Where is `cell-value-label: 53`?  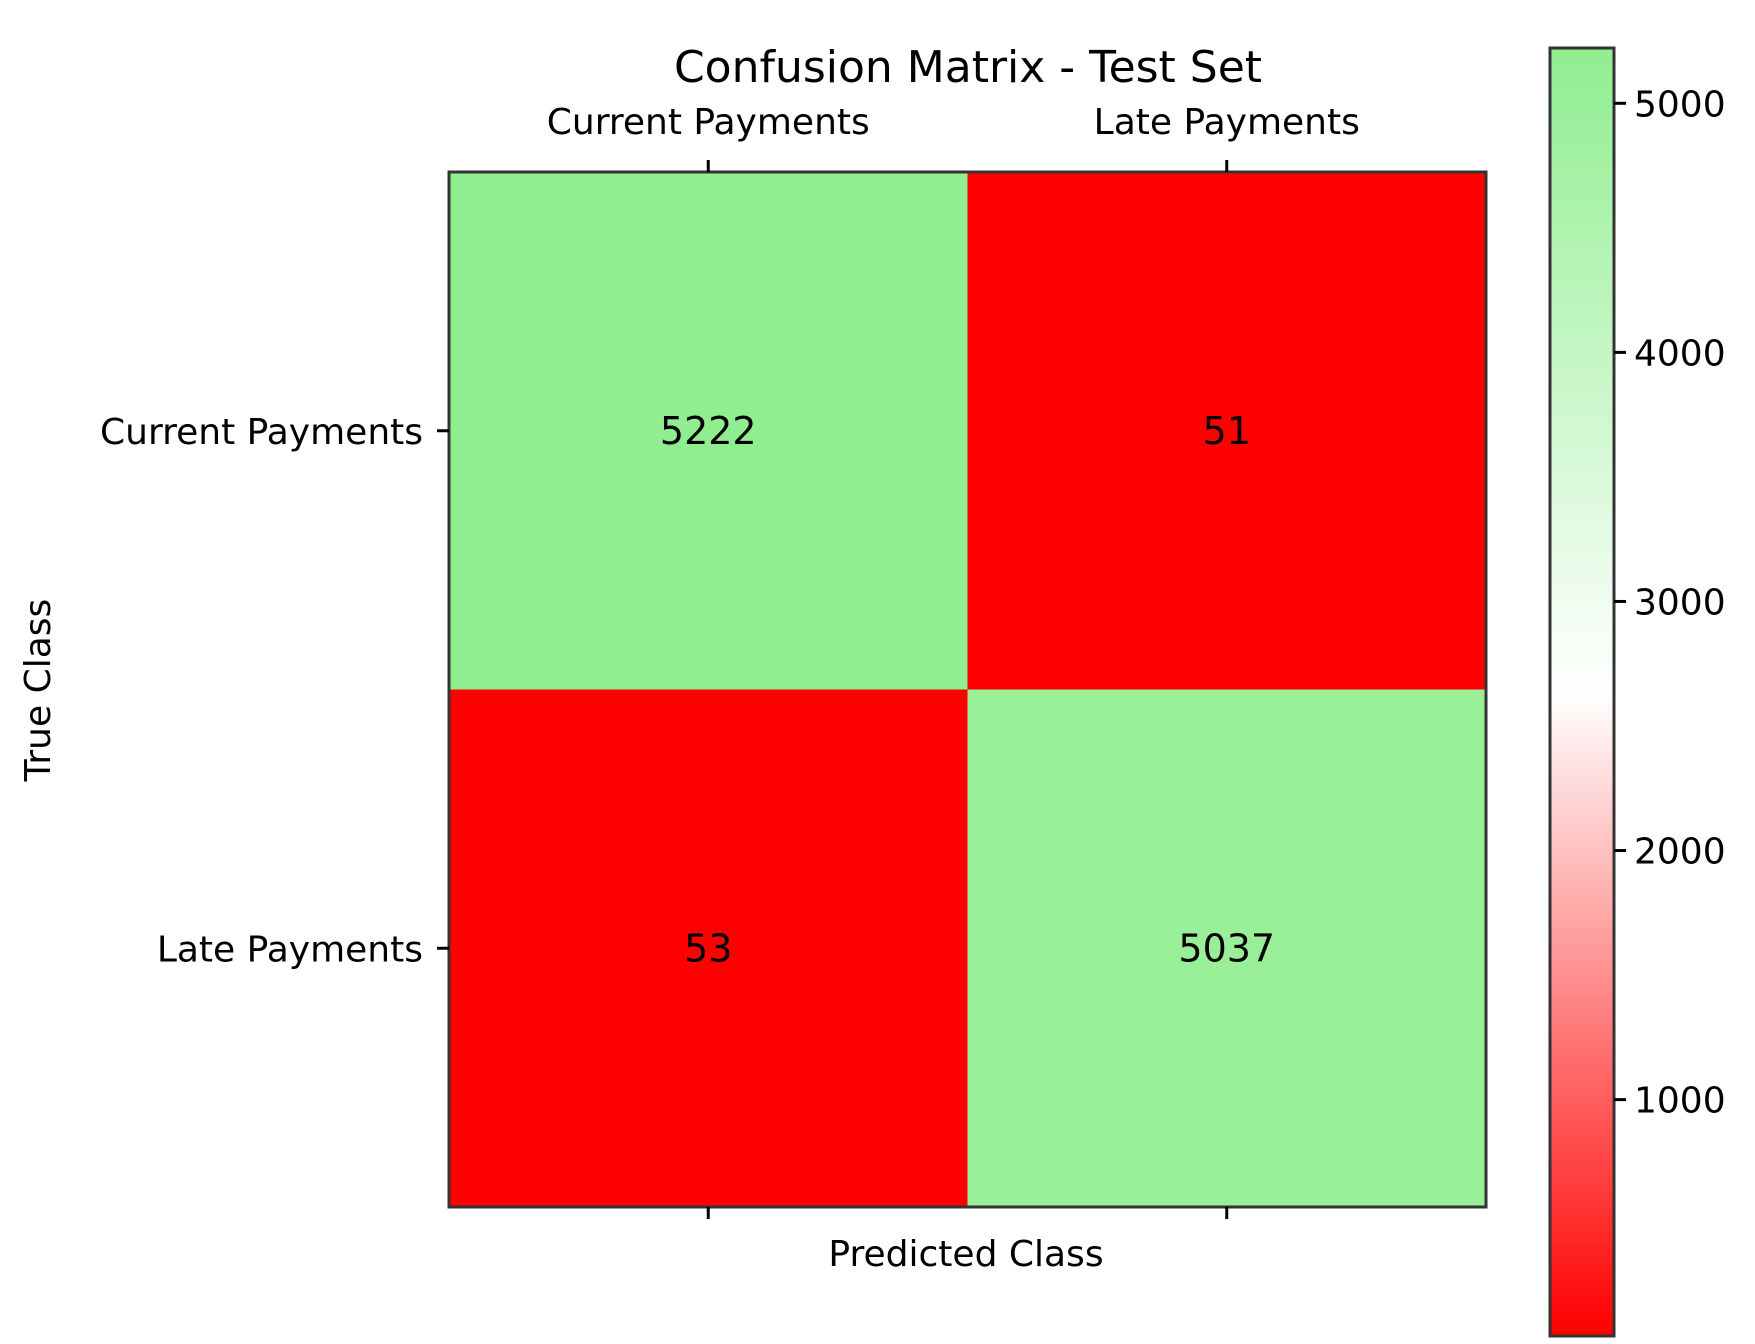
cell-value-label: 53 is located at coordinates (708, 948).